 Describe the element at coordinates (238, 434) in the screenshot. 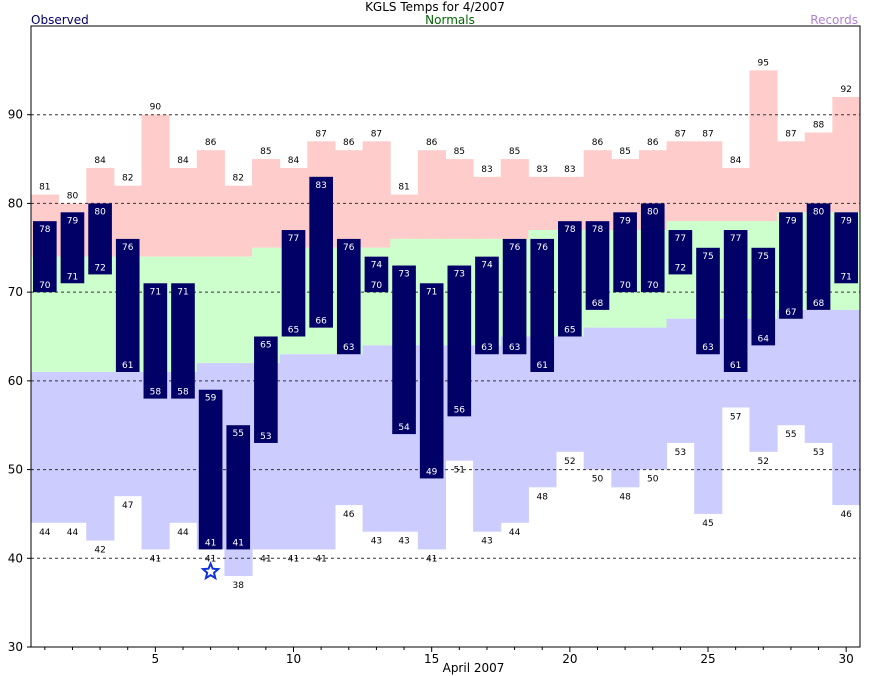

I see `observed-high-label: 55` at that location.